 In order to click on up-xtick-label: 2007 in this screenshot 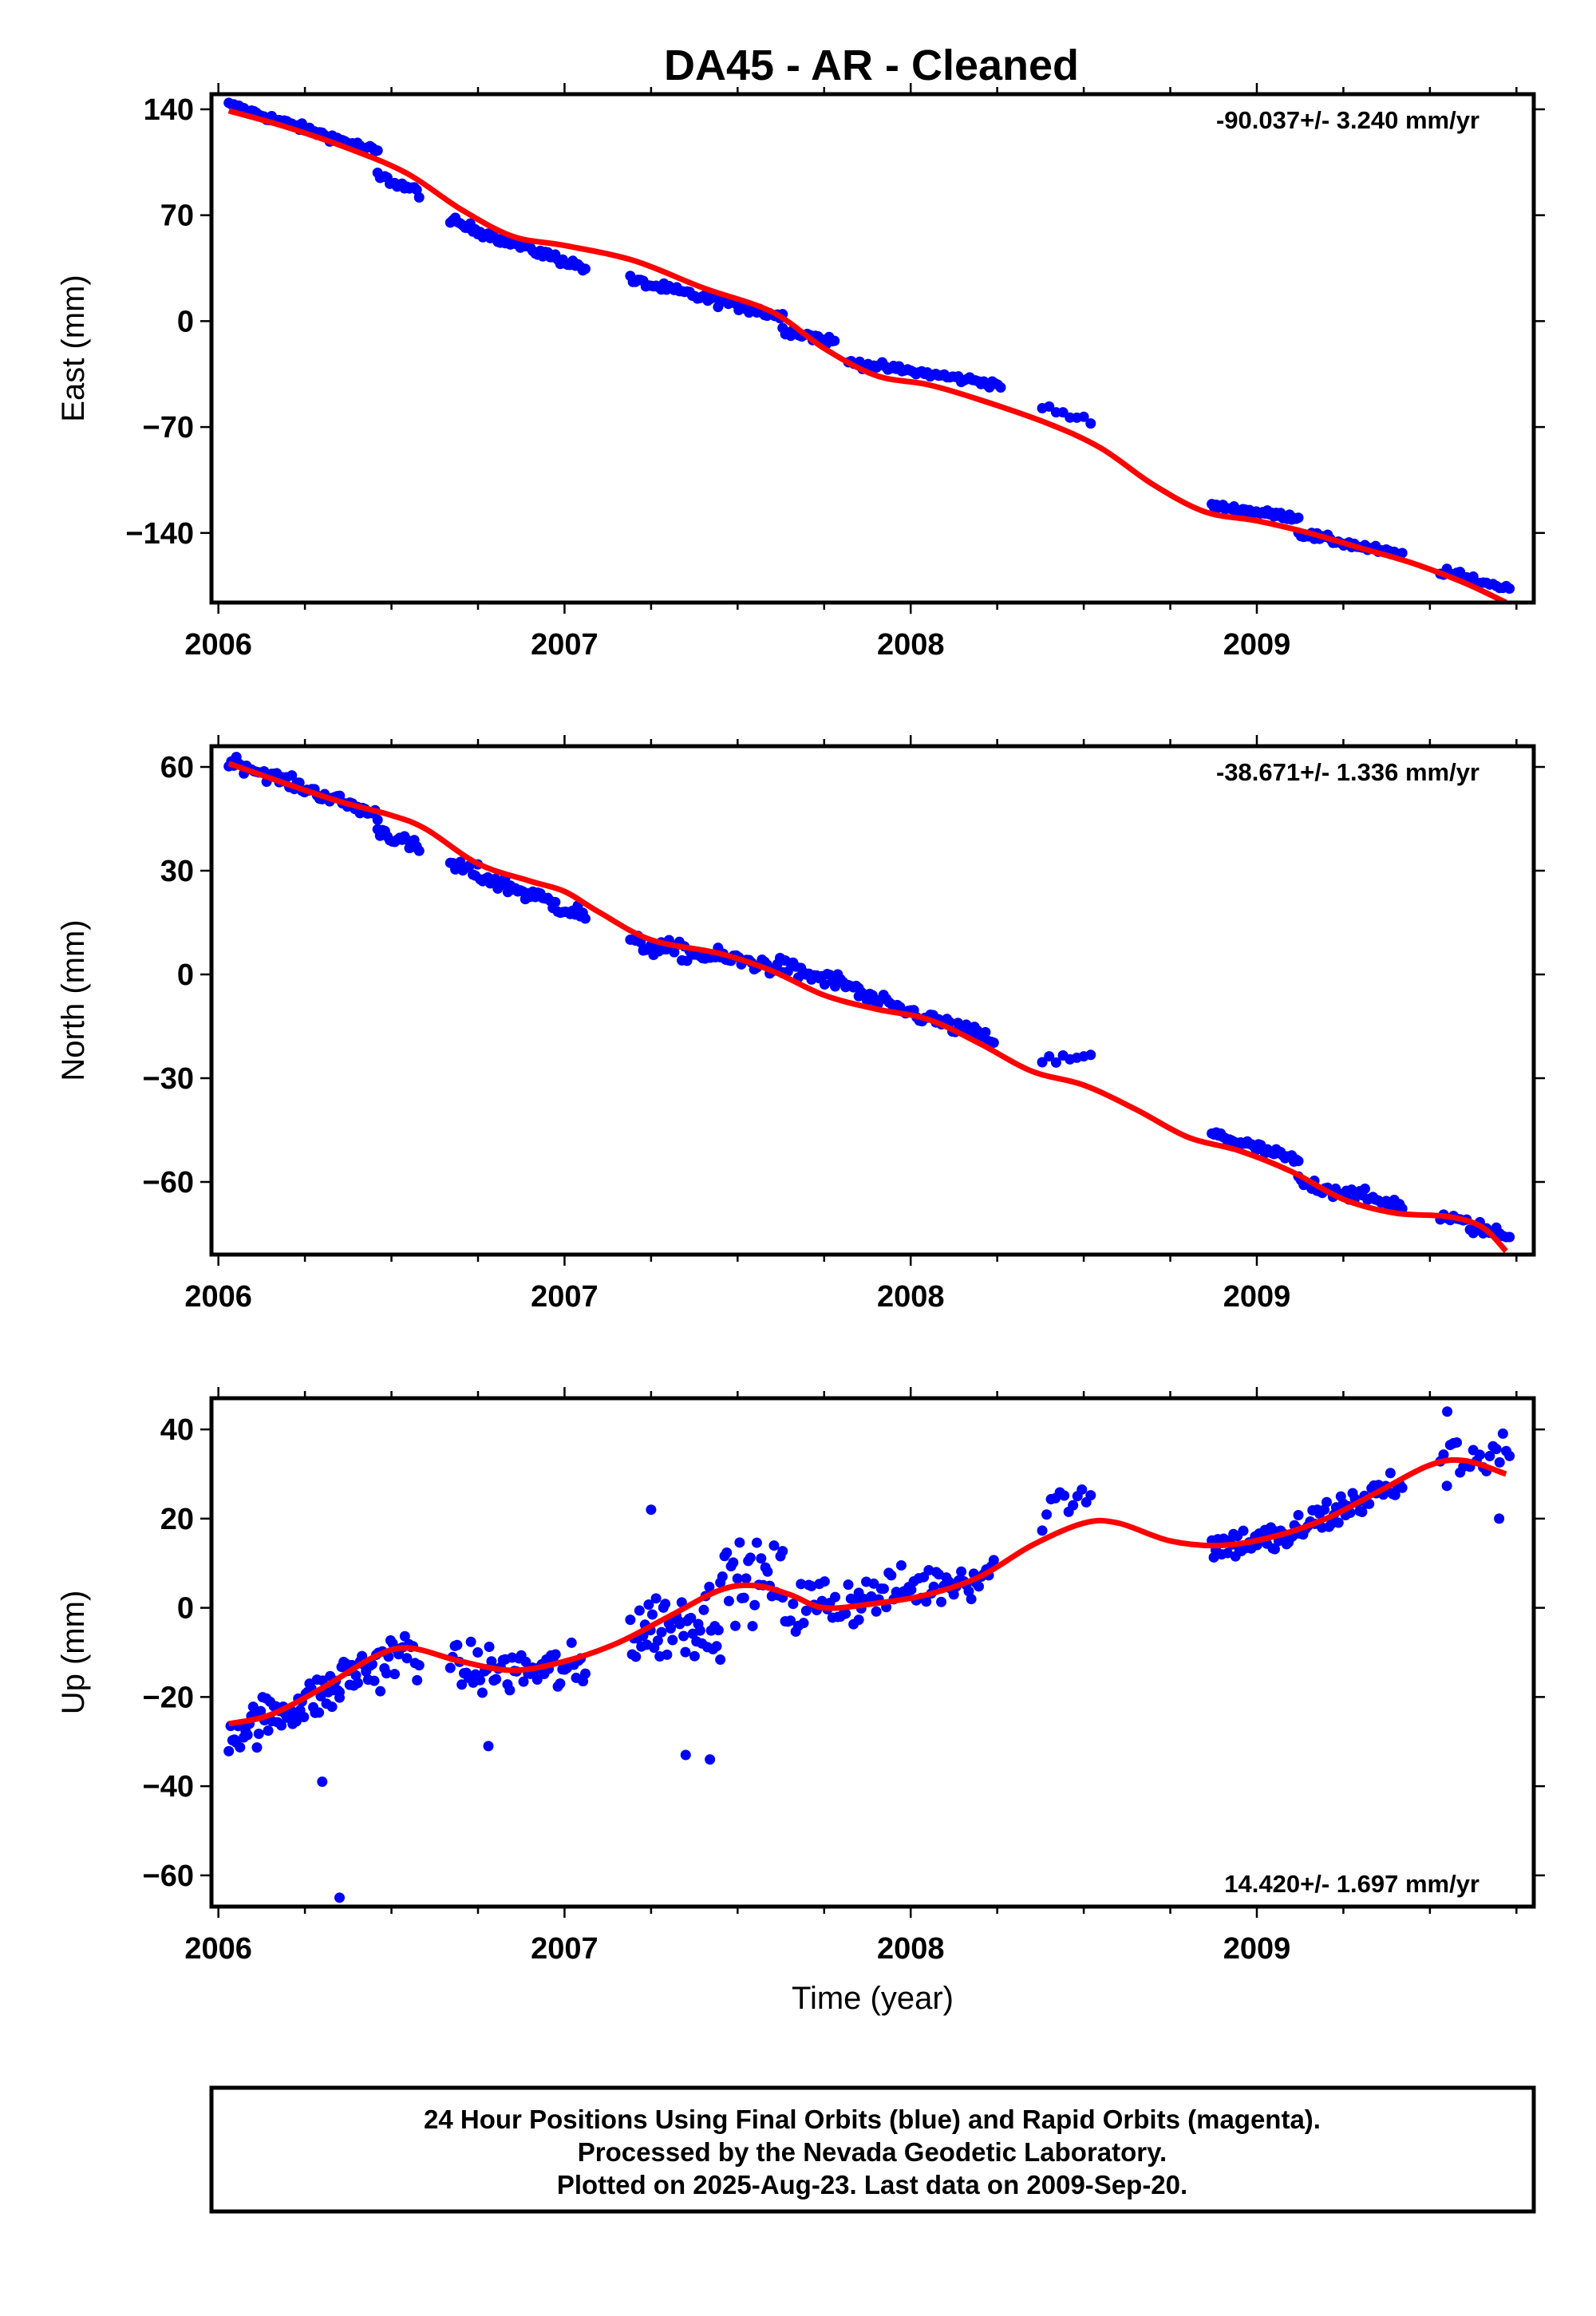, I will do `click(564, 1949)`.